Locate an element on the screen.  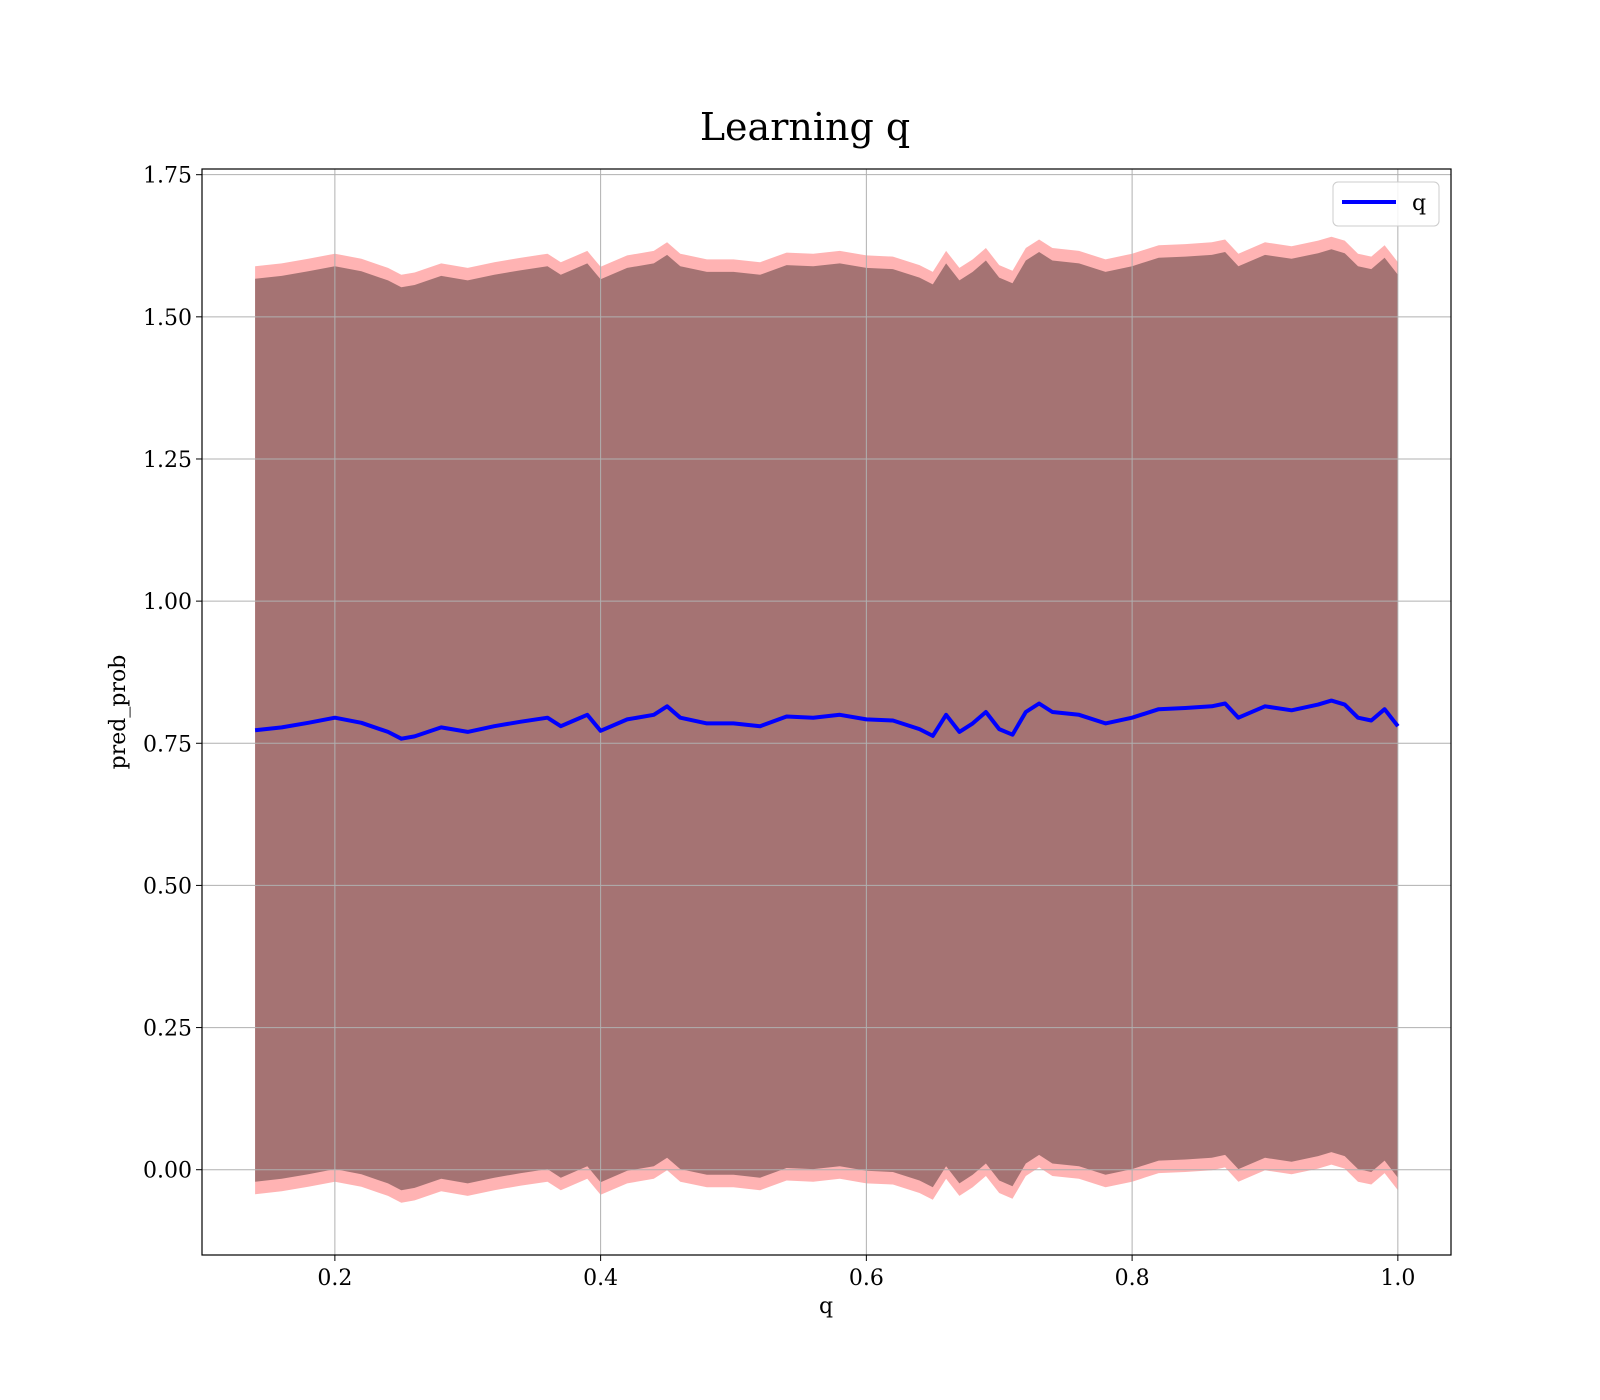
x-axis-title: q is located at coordinates (826, 1306).